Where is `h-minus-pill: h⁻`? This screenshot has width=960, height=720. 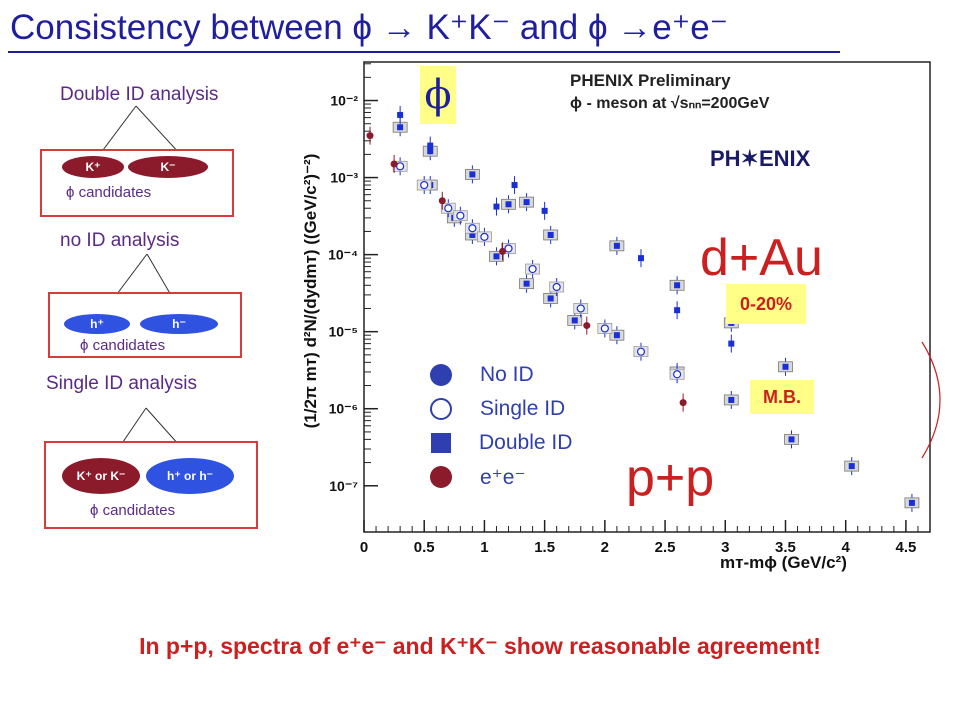 h-minus-pill: h⁻ is located at coordinates (179, 324).